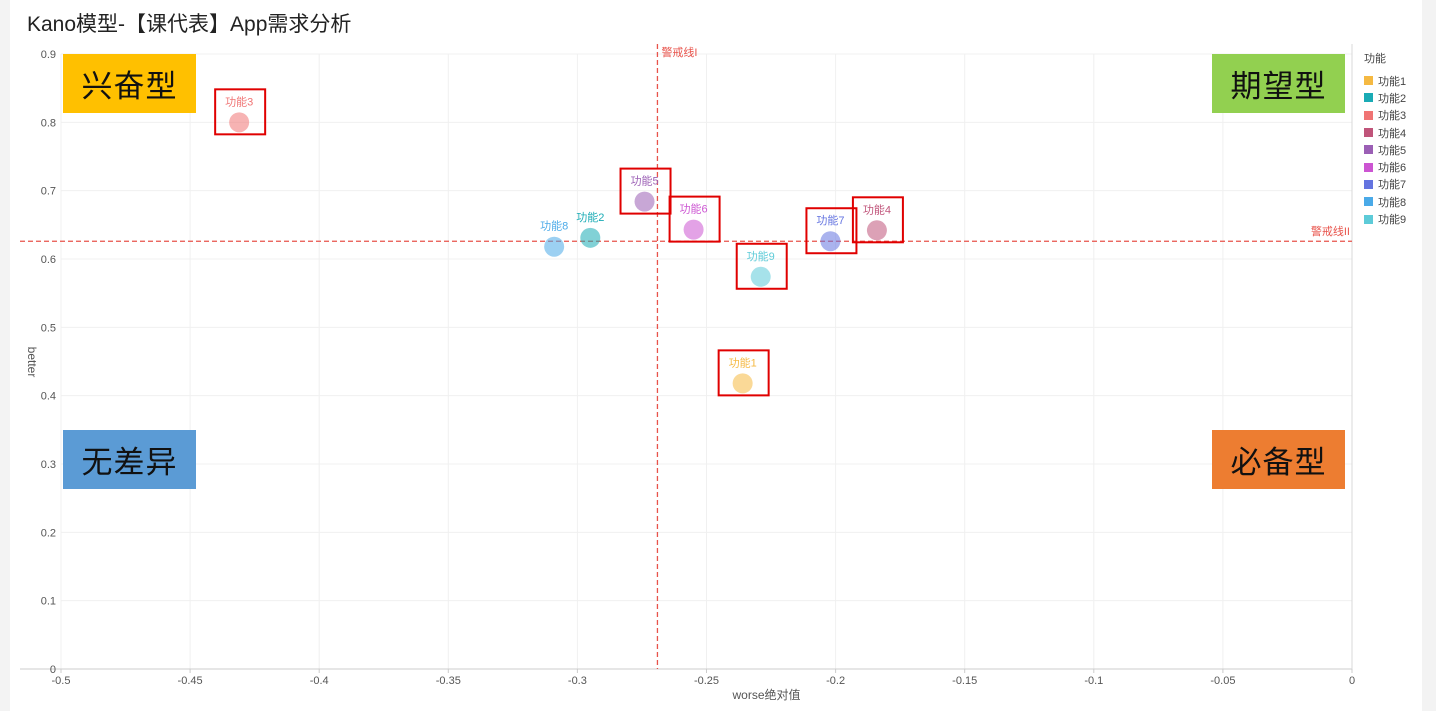 The width and height of the screenshot is (1436, 711). What do you see at coordinates (48, 533) in the screenshot?
I see `y-tick-label-2: 0.2` at bounding box center [48, 533].